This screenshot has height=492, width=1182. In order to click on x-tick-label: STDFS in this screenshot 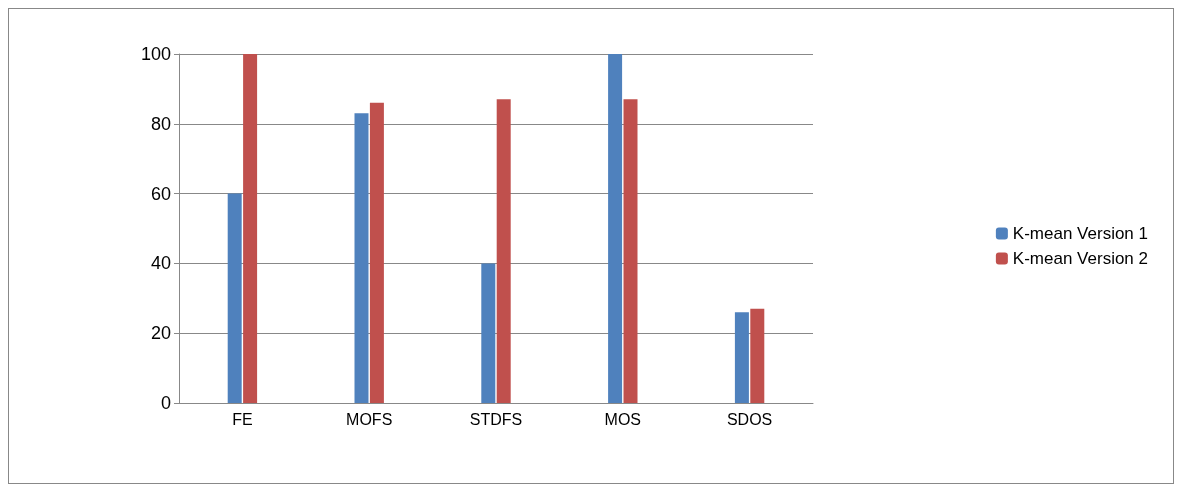, I will do `click(496, 419)`.